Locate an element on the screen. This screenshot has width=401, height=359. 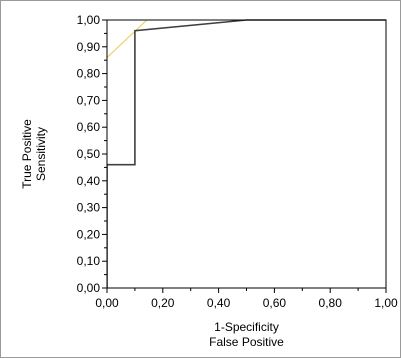
y-tick-label: 0,40 is located at coordinates (89, 181).